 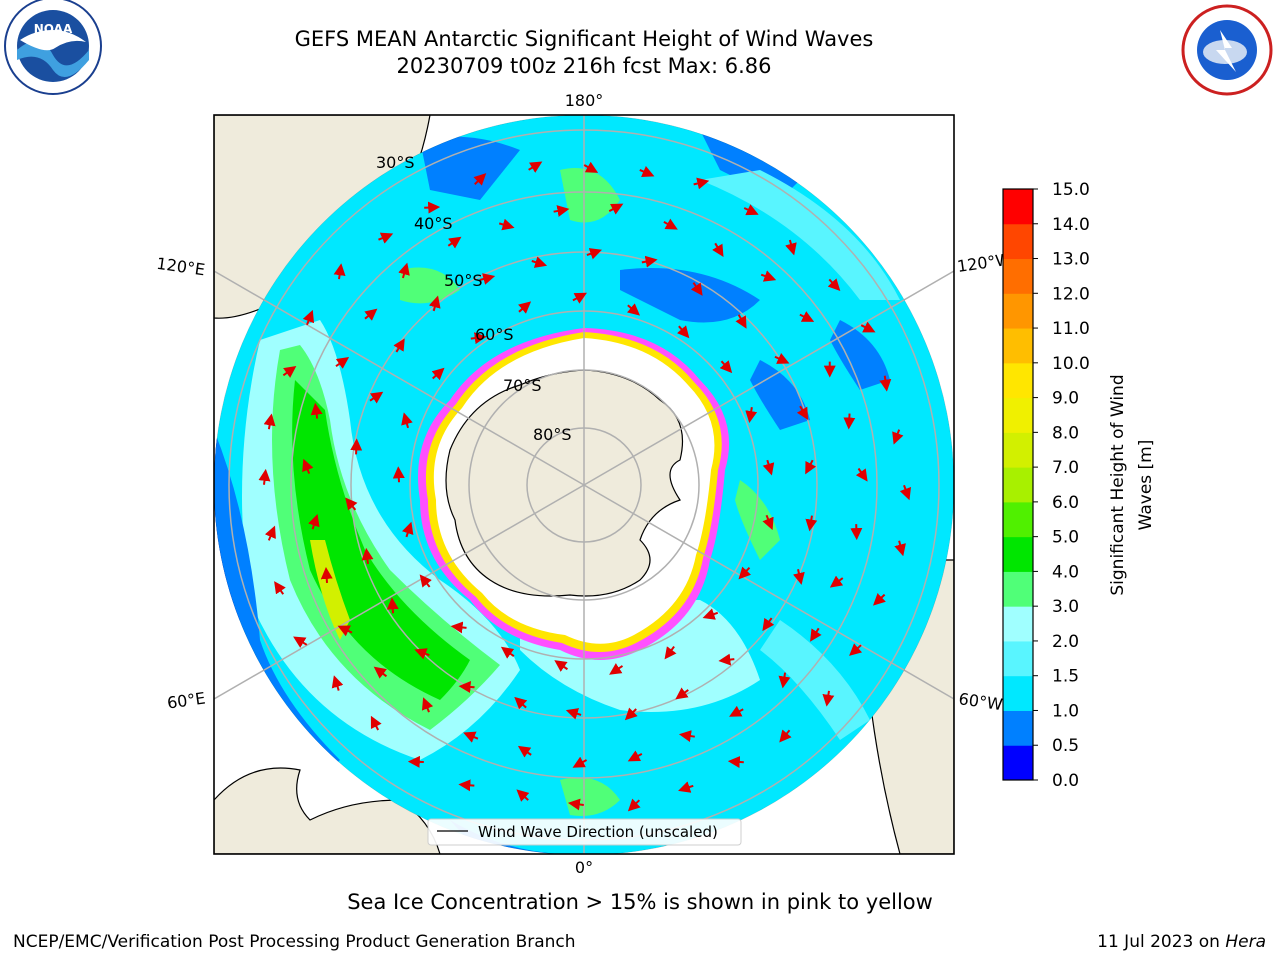 What do you see at coordinates (1071, 190) in the screenshot?
I see `colorbar-tick-label: 15.0` at bounding box center [1071, 190].